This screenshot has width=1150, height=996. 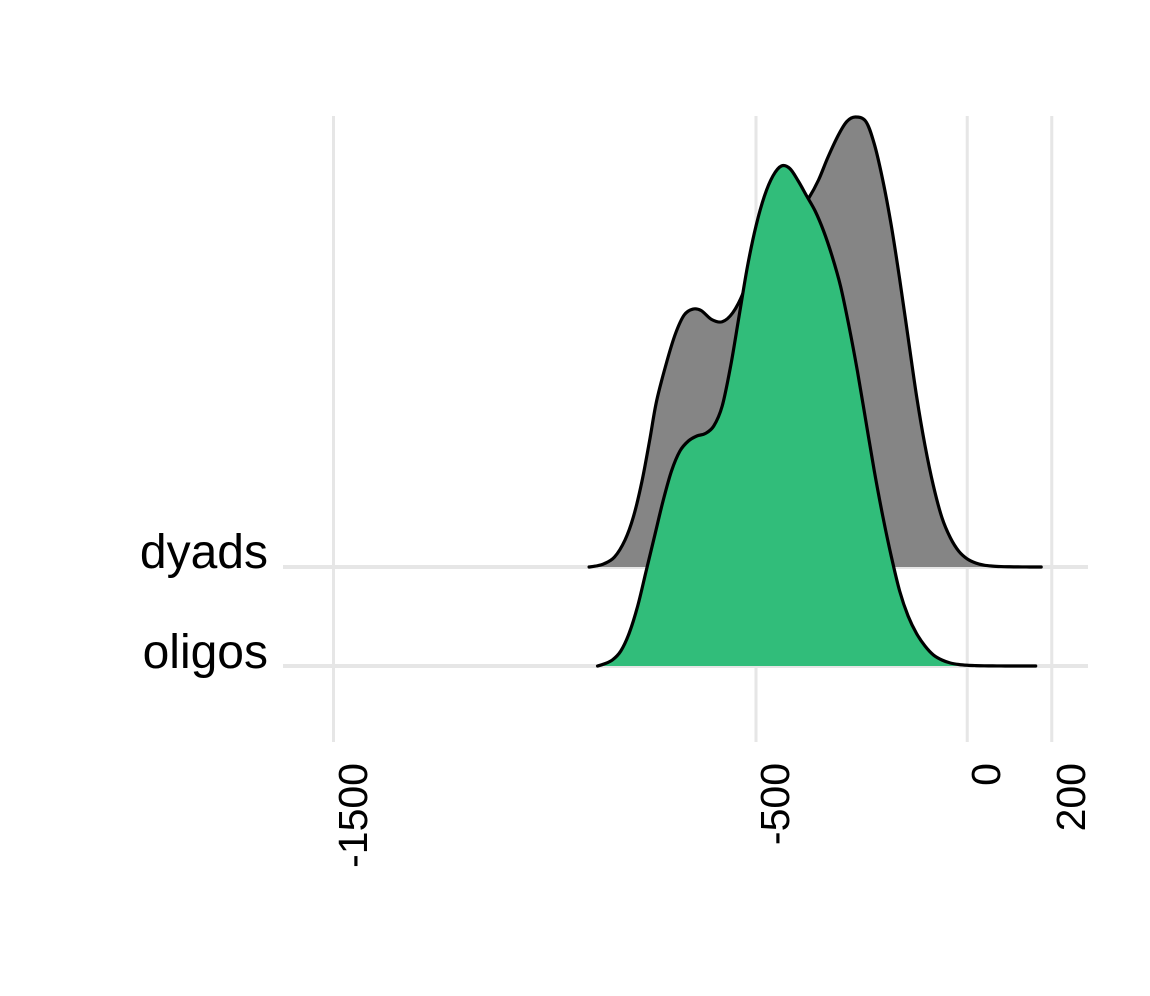 I want to click on x-tick-label-200: 200, so click(x=1071, y=797).